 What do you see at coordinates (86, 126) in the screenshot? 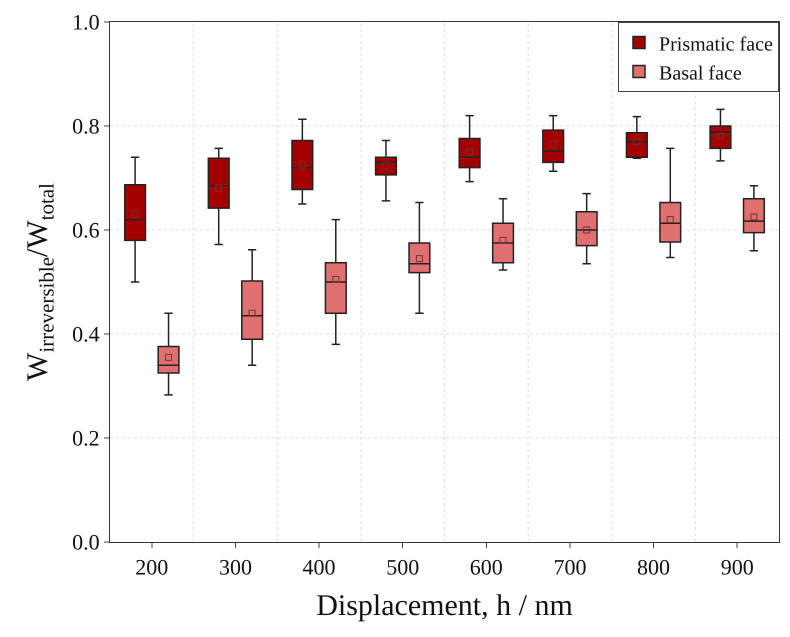
I see `y-tick-label: 0.8` at bounding box center [86, 126].